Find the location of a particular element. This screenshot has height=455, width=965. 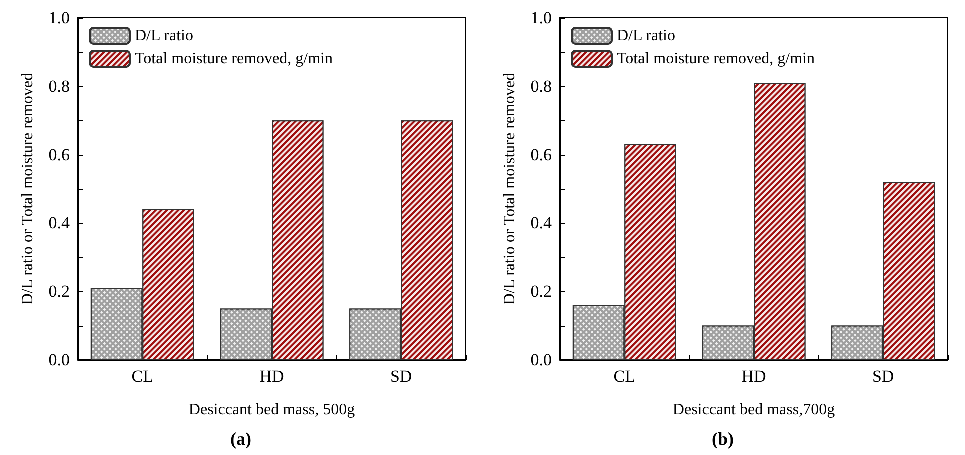

text: (a) is located at coordinates (241, 439).